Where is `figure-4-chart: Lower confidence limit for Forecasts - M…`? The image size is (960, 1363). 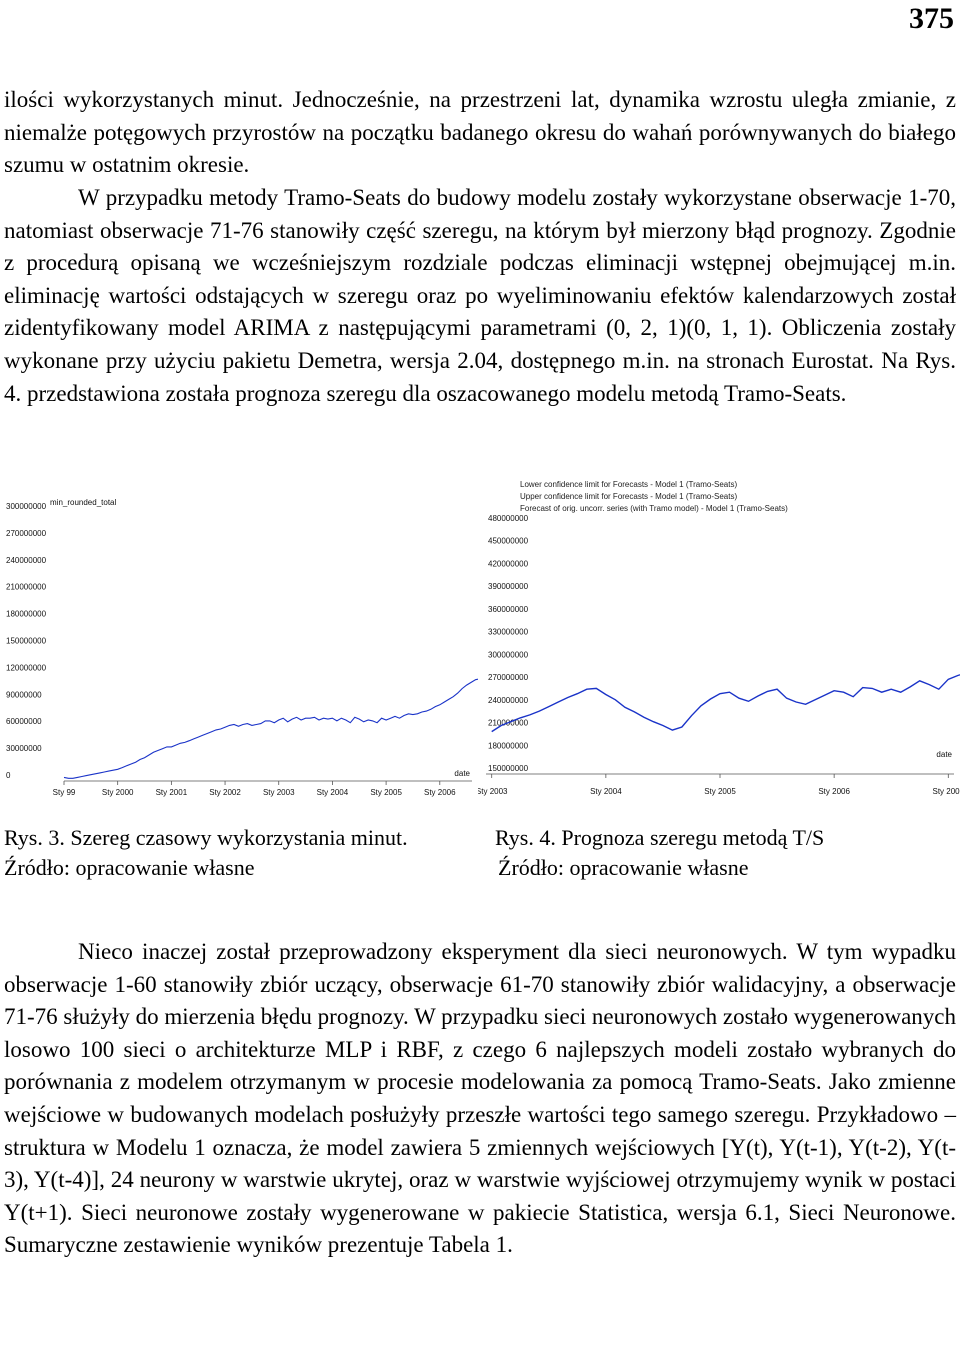 figure-4-chart: Lower confidence limit for Forecasts - M… is located at coordinates (719, 640).